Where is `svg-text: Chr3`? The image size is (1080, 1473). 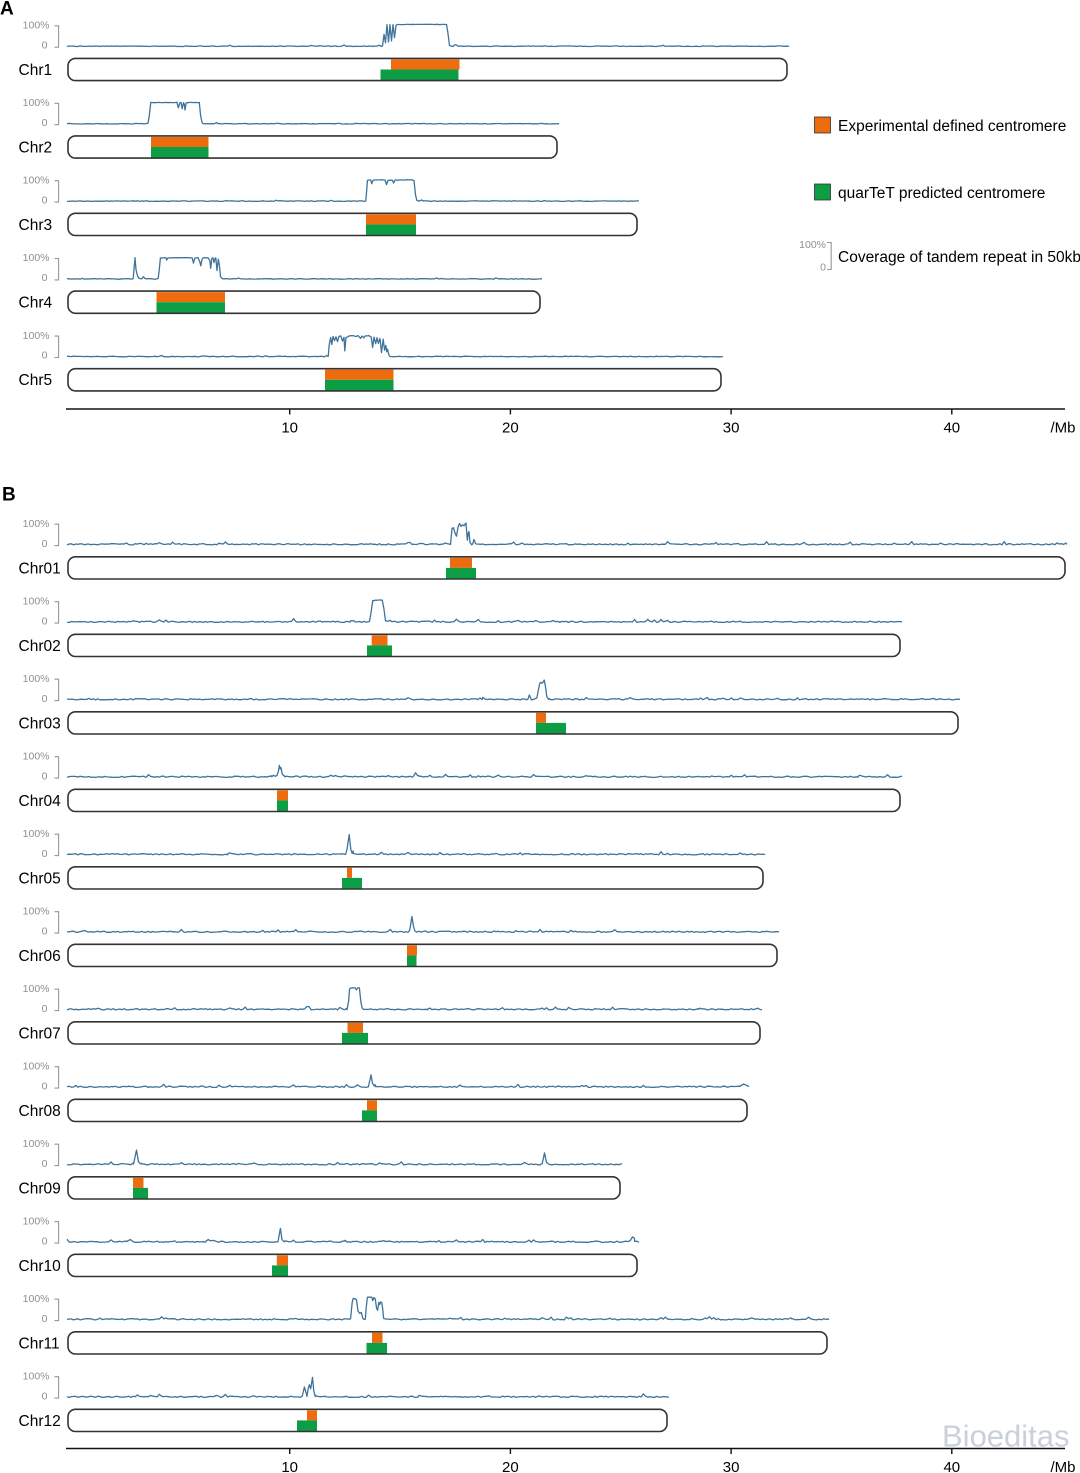
svg-text: Chr3 is located at coordinates (36, 225).